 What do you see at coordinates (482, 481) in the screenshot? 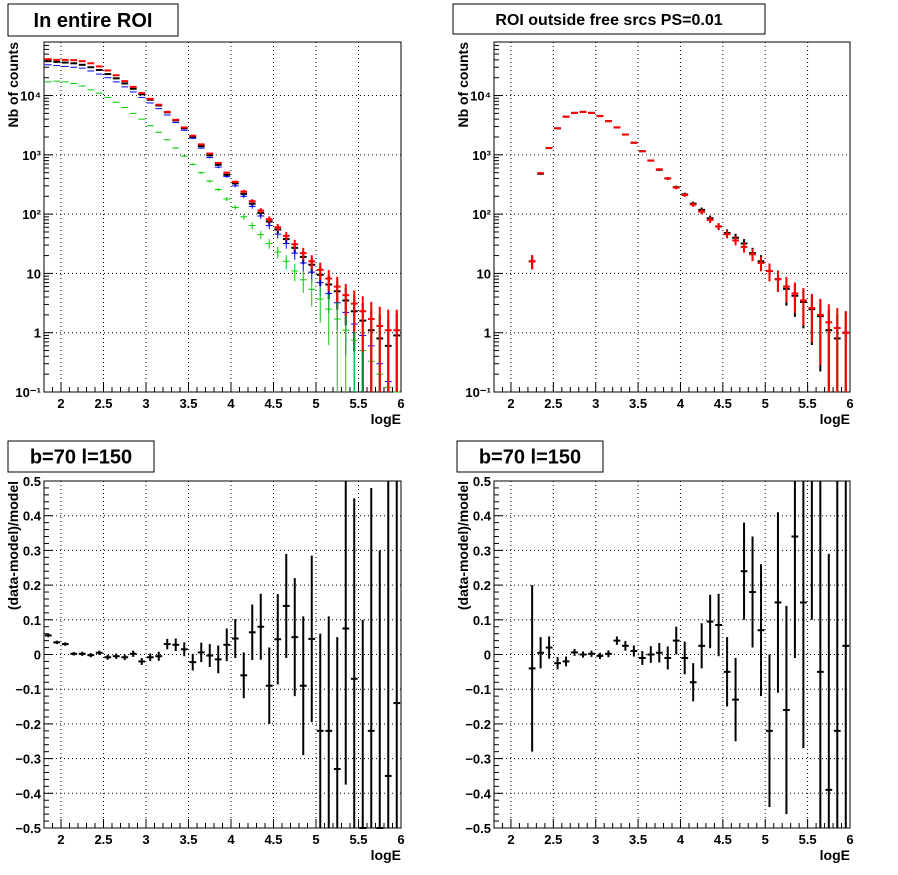
I see `y-tick-label: 0.5` at bounding box center [482, 481].